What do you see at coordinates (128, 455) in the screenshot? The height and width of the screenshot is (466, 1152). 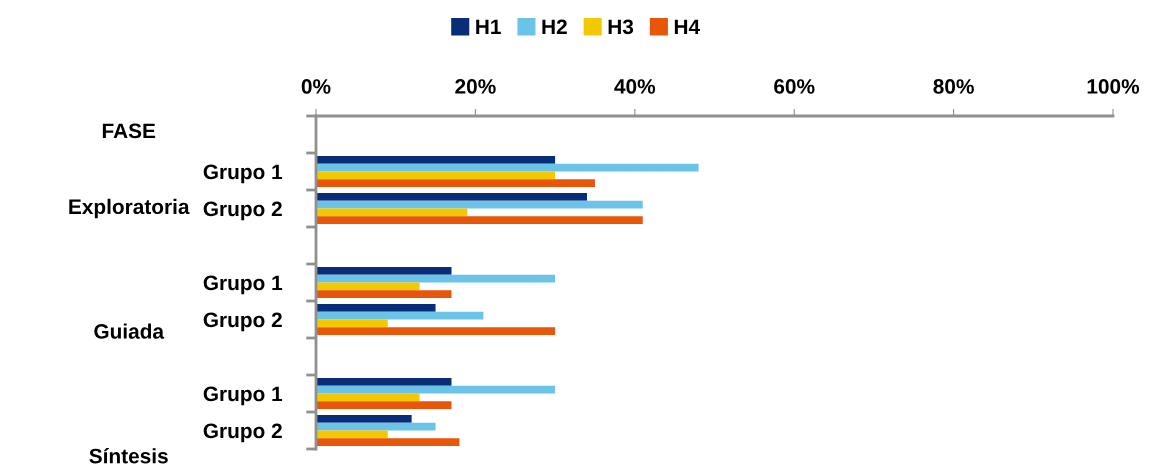 I see `text: Síntesis` at bounding box center [128, 455].